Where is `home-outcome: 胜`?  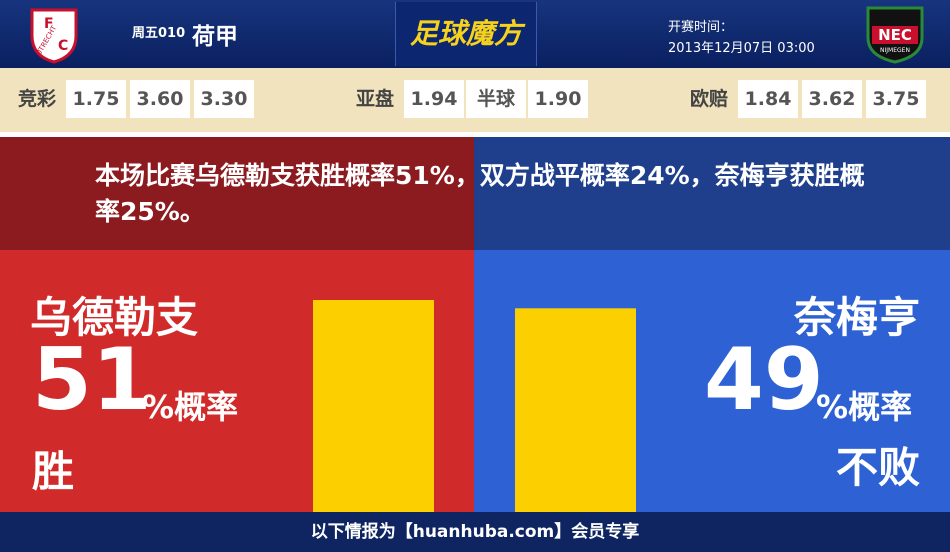 home-outcome: 胜 is located at coordinates (53, 471).